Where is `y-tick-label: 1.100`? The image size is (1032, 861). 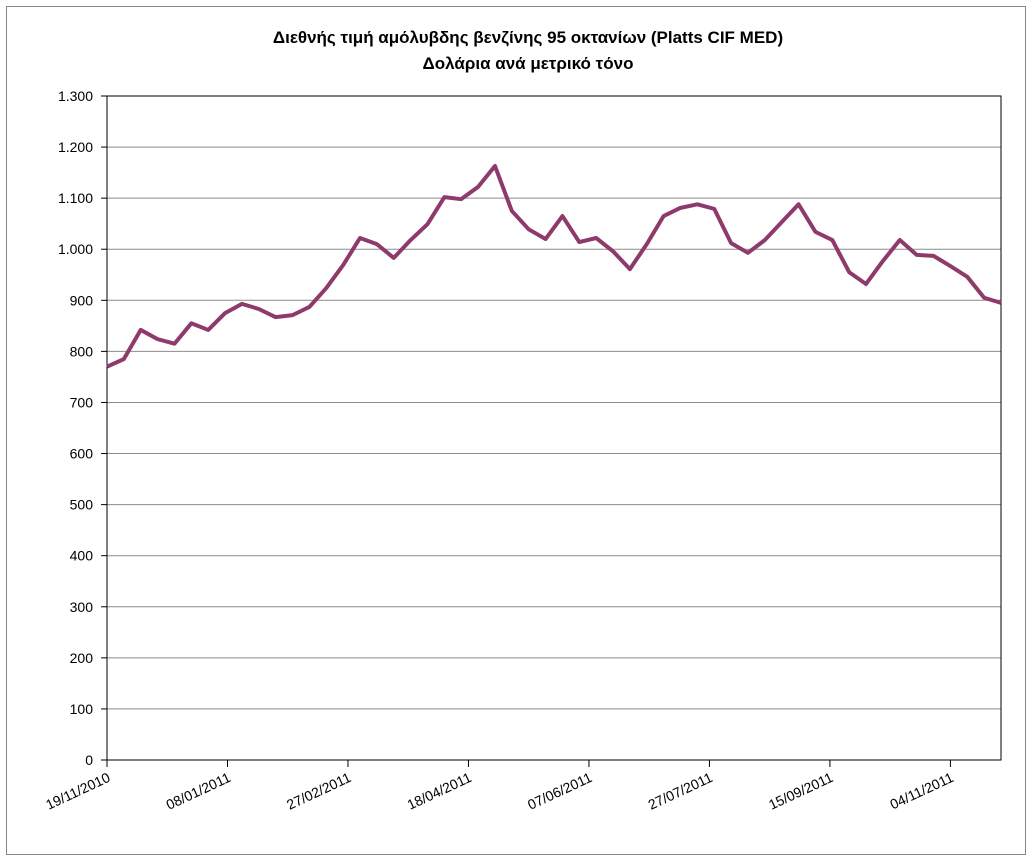 y-tick-label: 1.100 is located at coordinates (75, 198).